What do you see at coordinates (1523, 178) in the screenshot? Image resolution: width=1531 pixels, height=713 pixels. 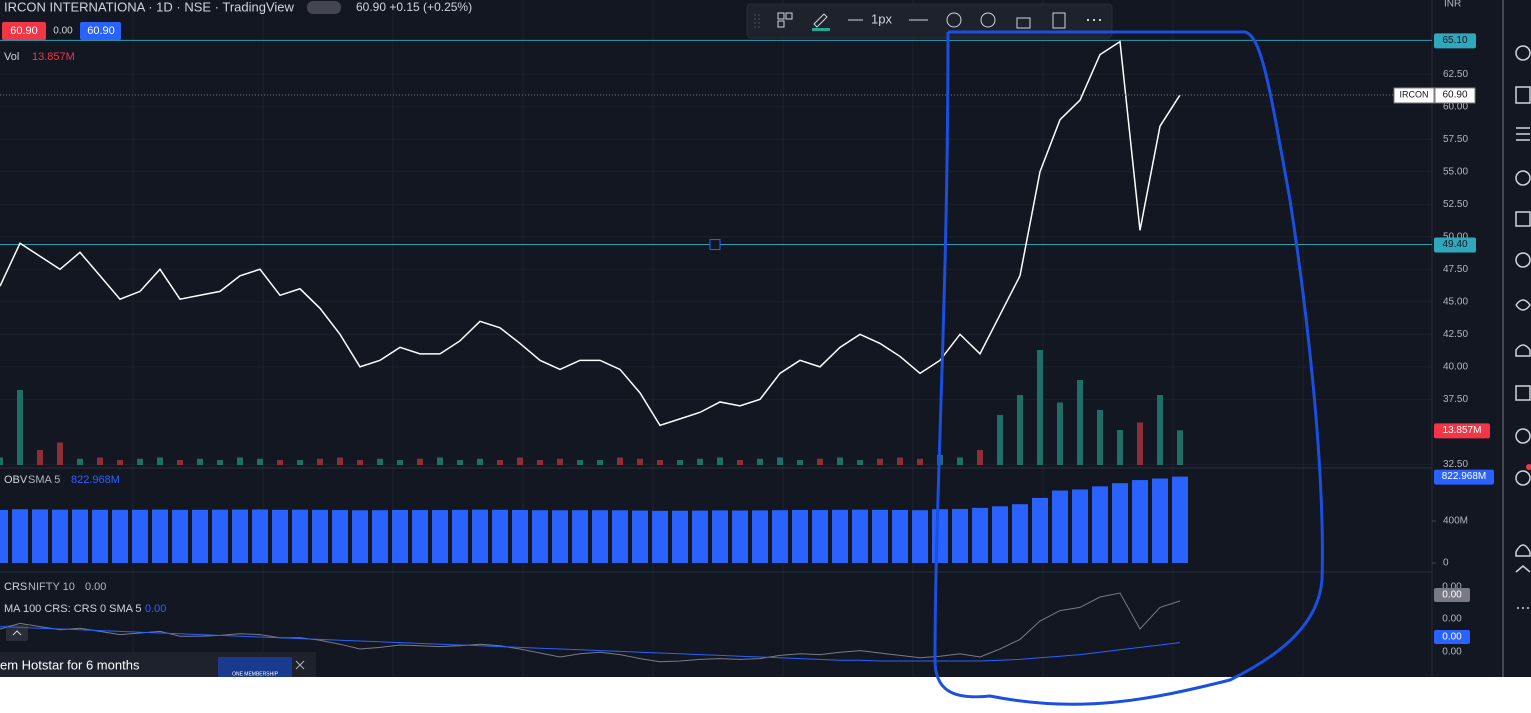 I see `icon-refresh` at bounding box center [1523, 178].